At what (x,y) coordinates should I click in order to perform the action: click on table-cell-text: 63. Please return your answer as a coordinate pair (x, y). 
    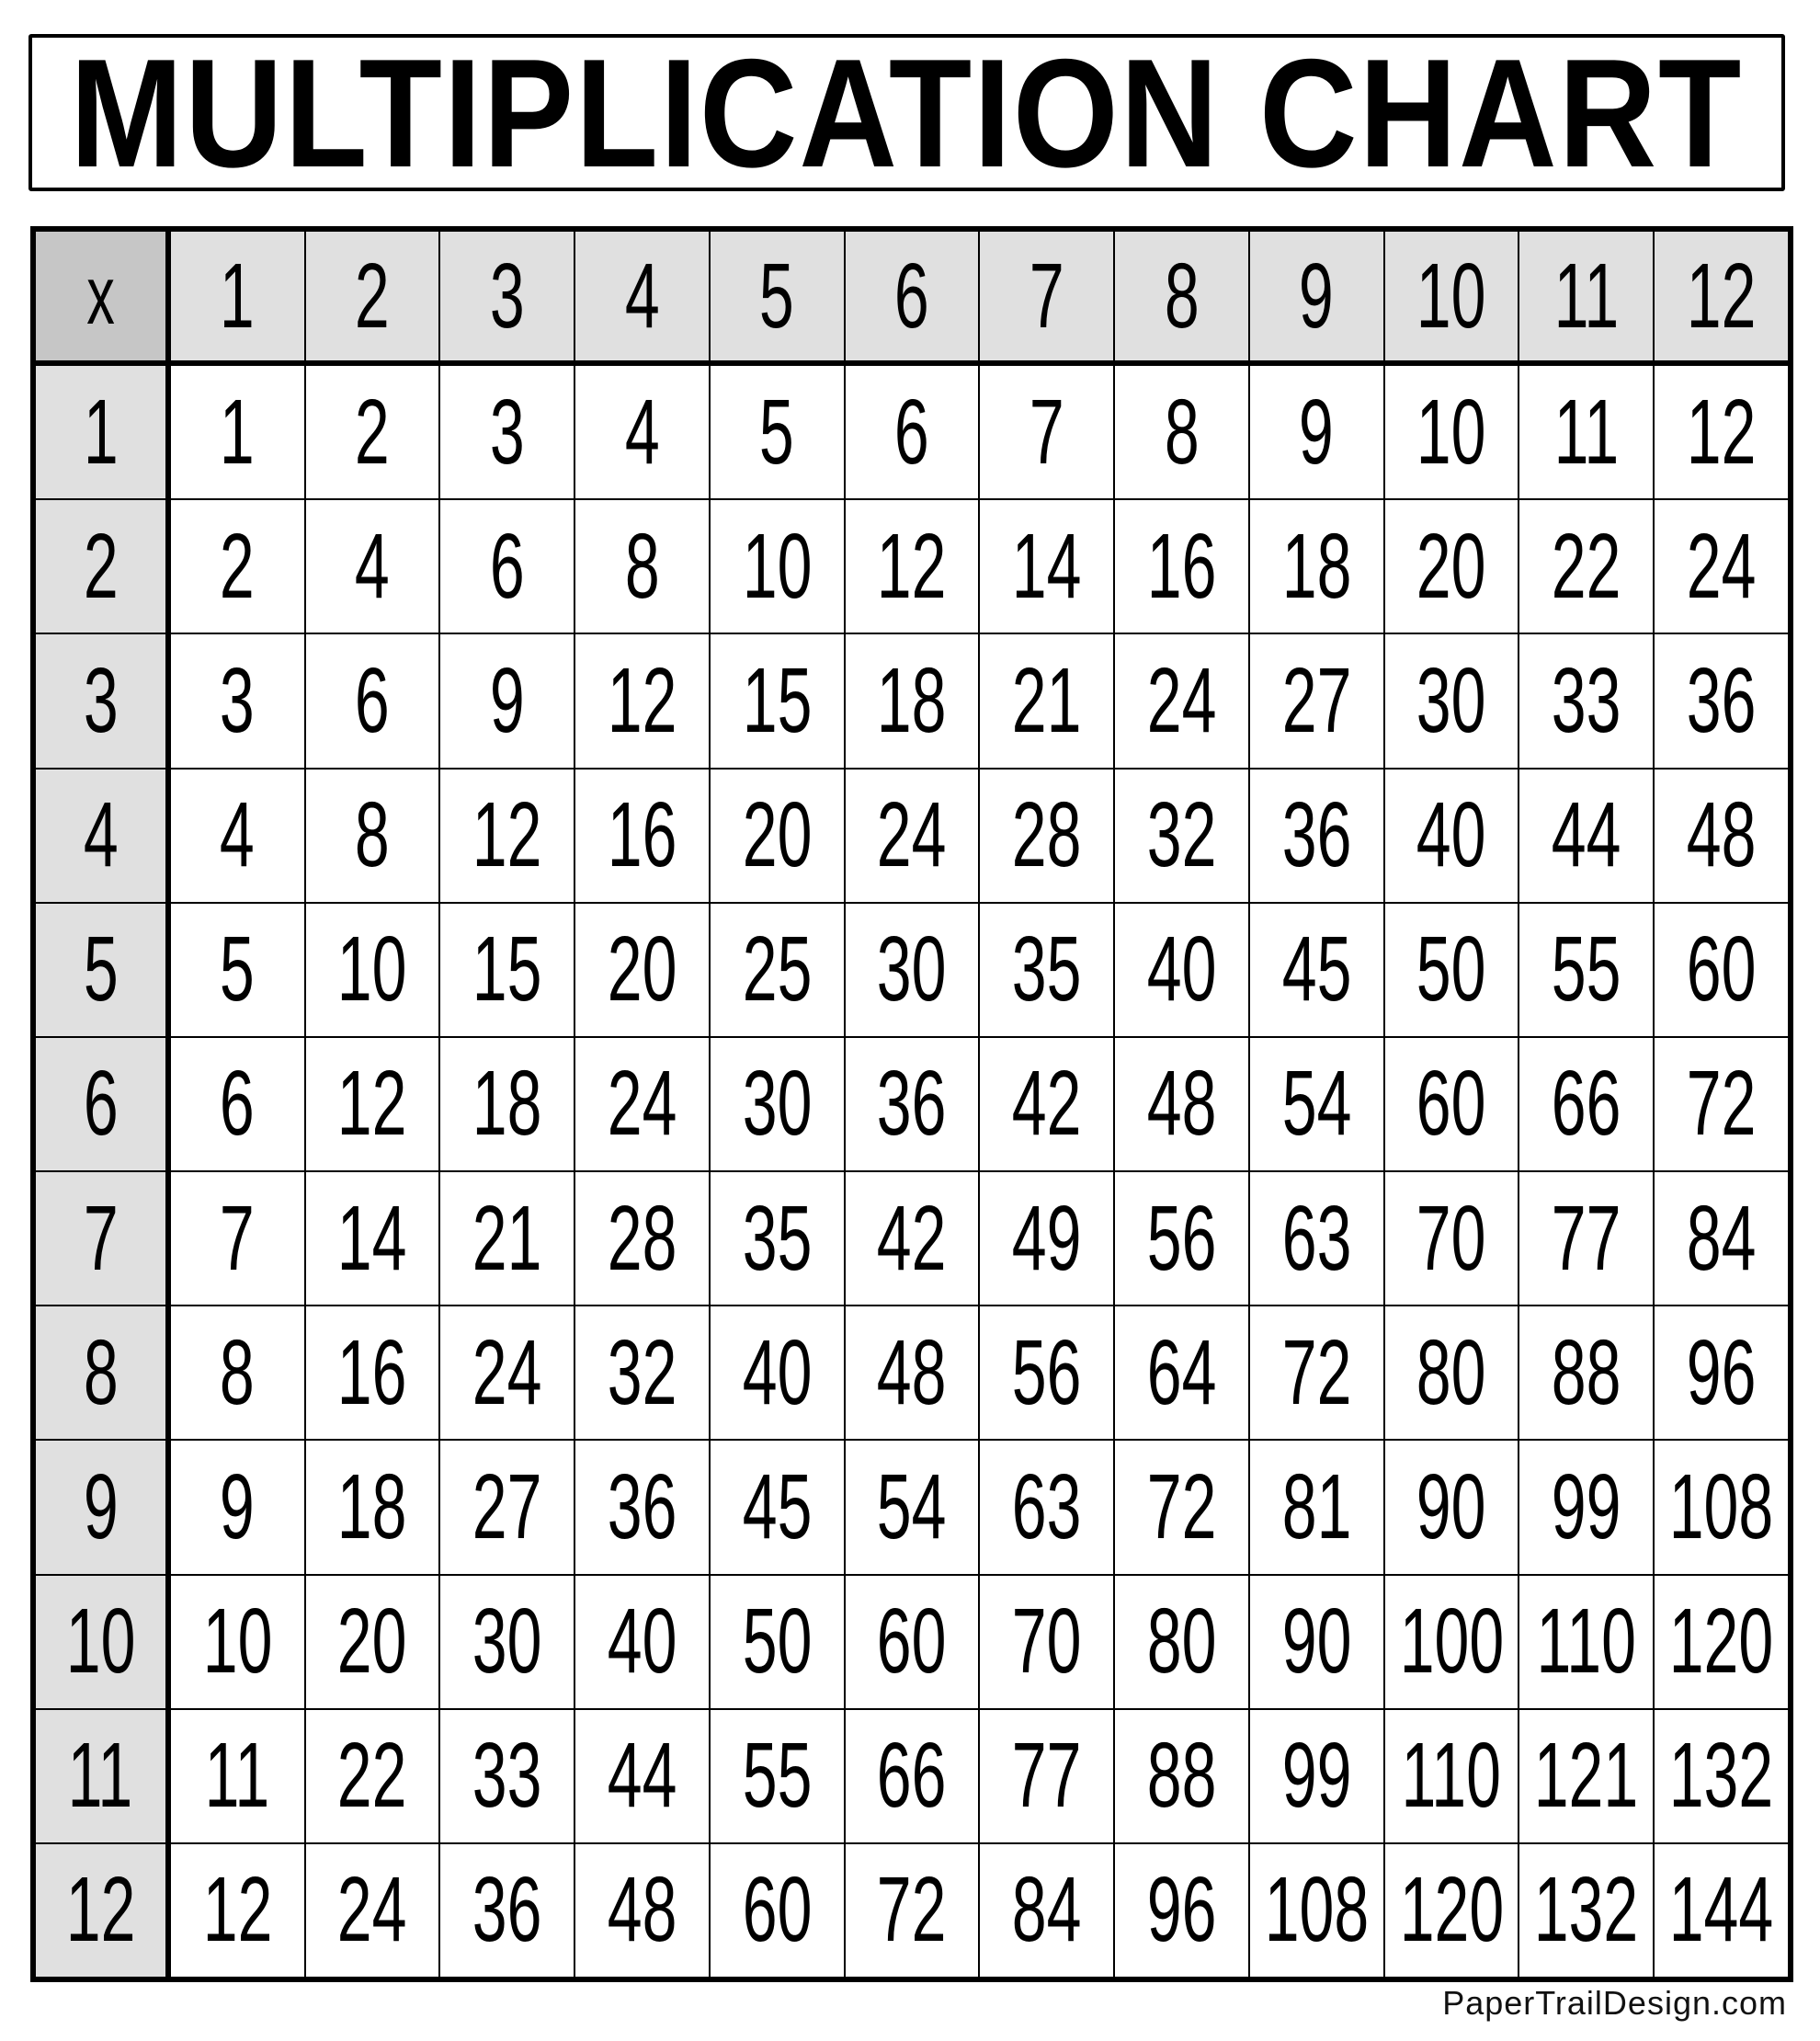
    Looking at the image, I should click on (1046, 1506).